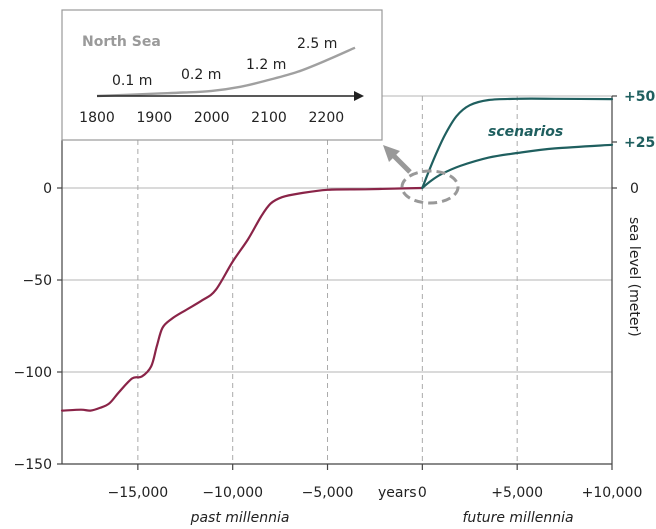 The height and width of the screenshot is (529, 656). I want to click on y-ticks-right: +50 +25 0, so click(633, 143).